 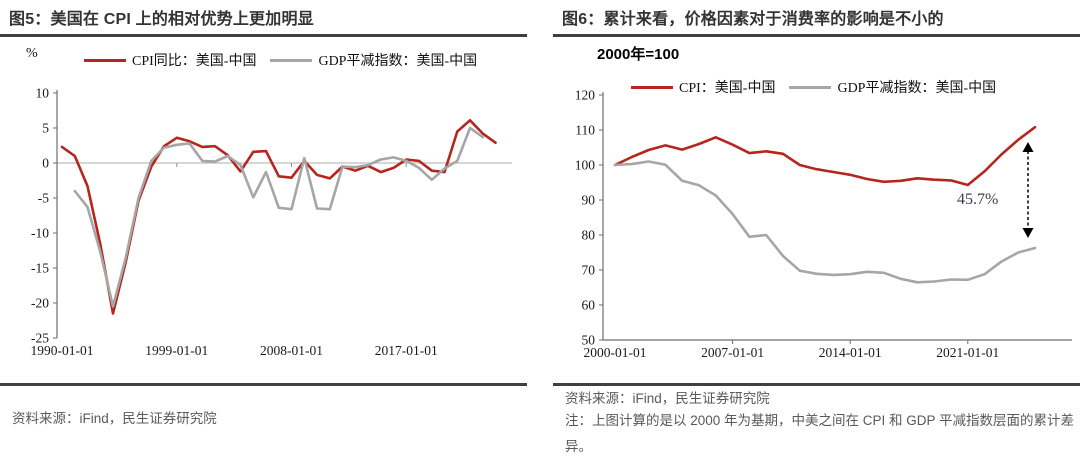 What do you see at coordinates (585, 165) in the screenshot?
I see `svg-text: 100` at bounding box center [585, 165].